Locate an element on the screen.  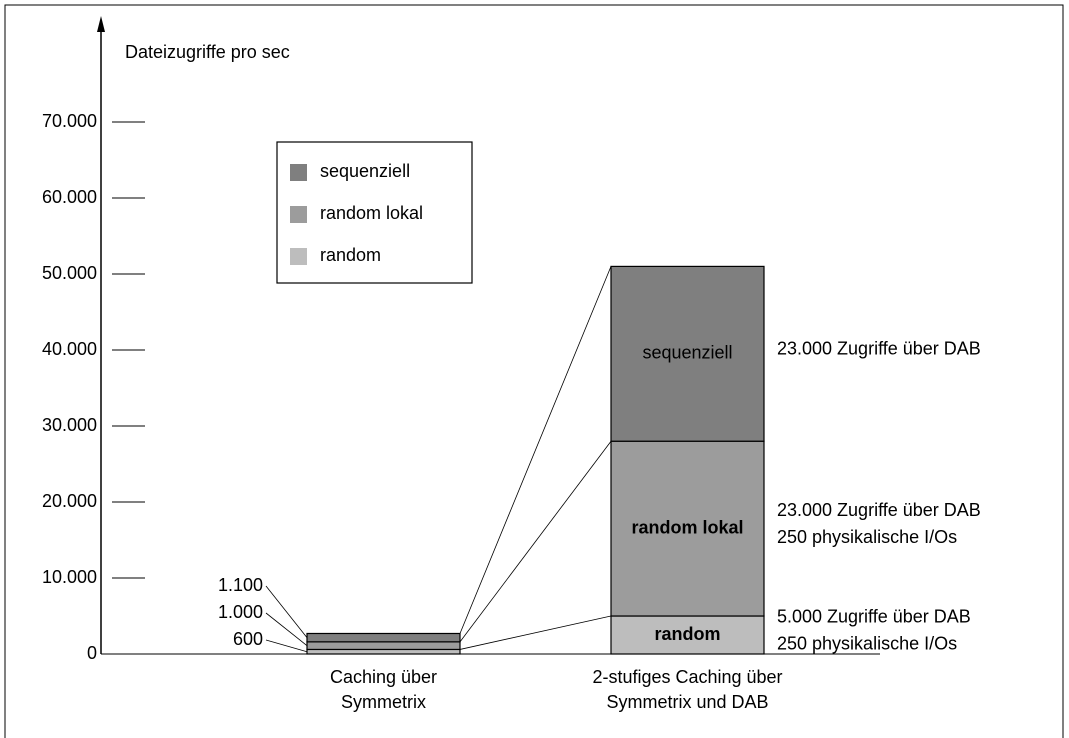
y-tick-label: 70.000 is located at coordinates (69, 121).